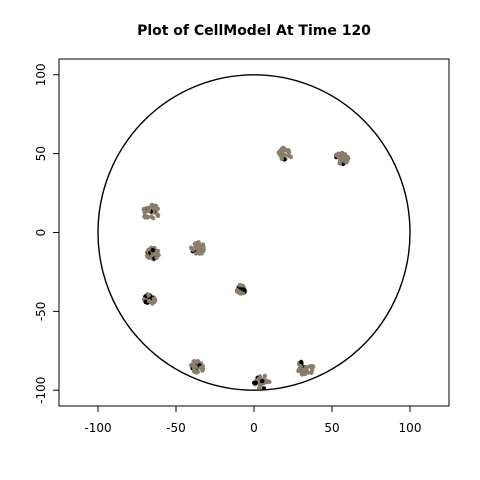 Image resolution: width=480 pixels, height=480 pixels. I want to click on y-tick-label: 100, so click(41, 74).